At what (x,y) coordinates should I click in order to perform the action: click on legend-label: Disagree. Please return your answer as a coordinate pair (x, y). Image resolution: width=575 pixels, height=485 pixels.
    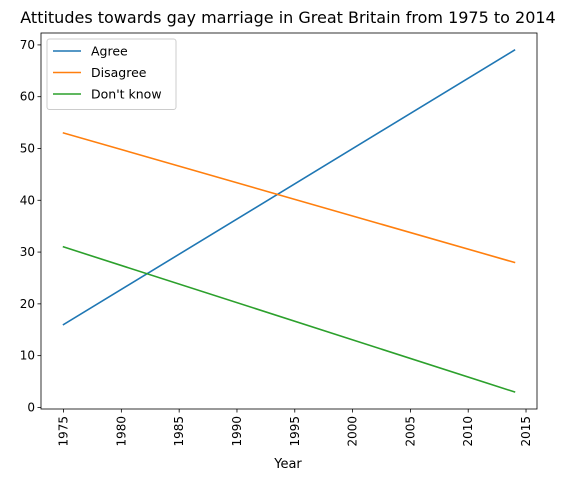
    Looking at the image, I should click on (119, 72).